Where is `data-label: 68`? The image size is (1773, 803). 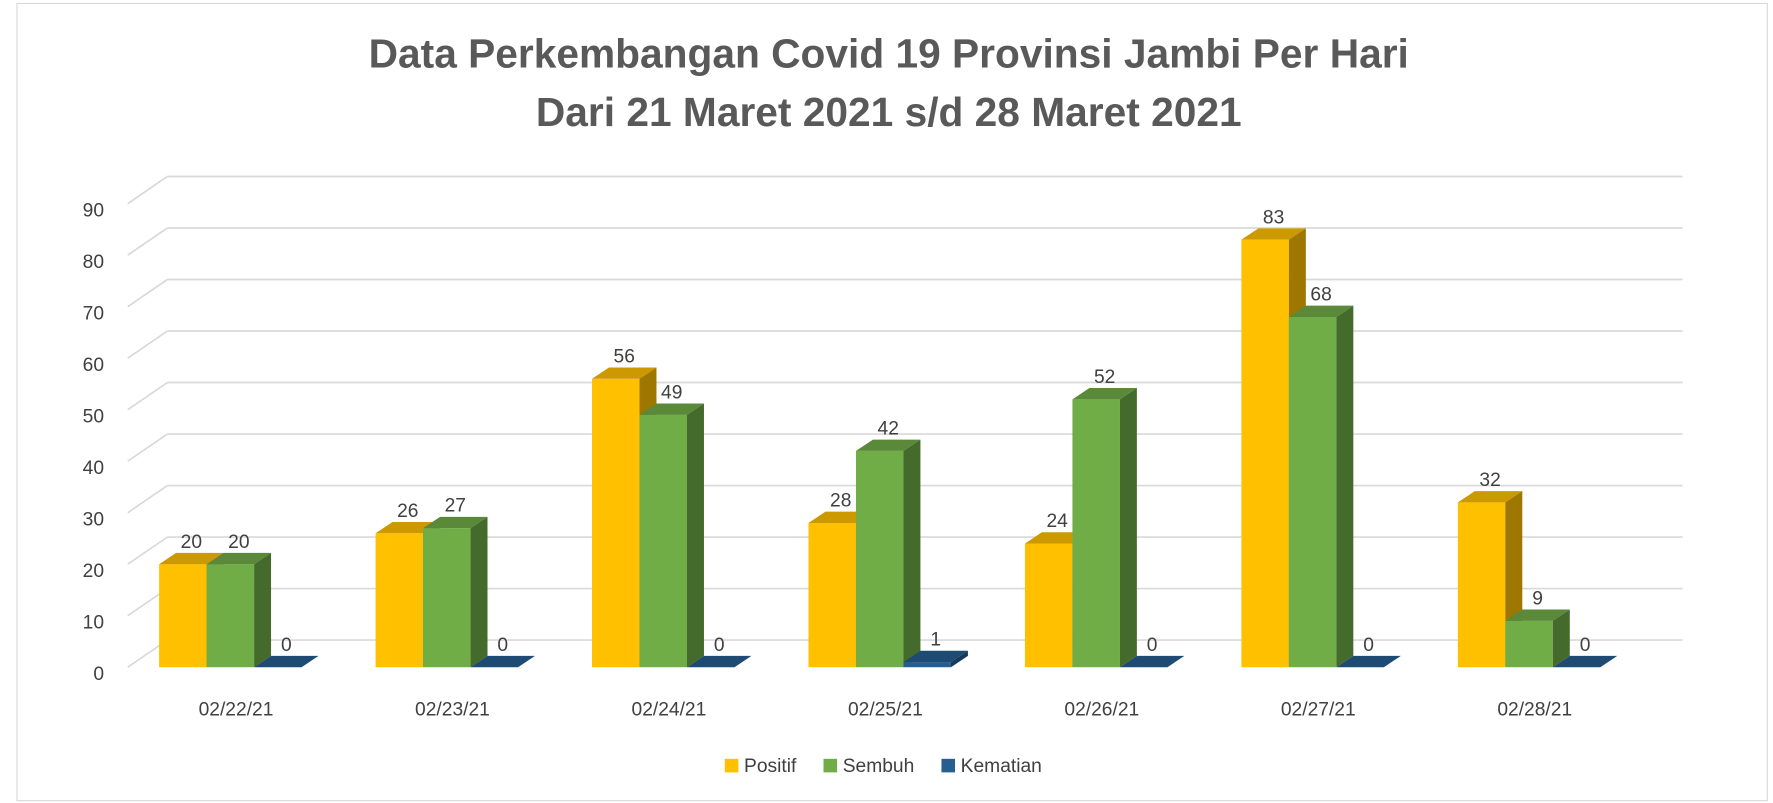
data-label: 68 is located at coordinates (1320, 295).